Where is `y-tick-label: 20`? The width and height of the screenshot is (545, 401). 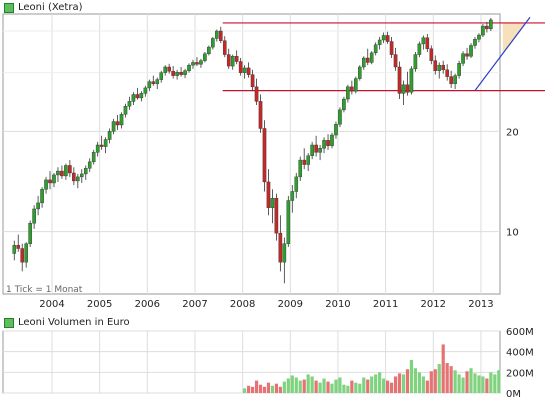 y-tick-label: 20 is located at coordinates (512, 132).